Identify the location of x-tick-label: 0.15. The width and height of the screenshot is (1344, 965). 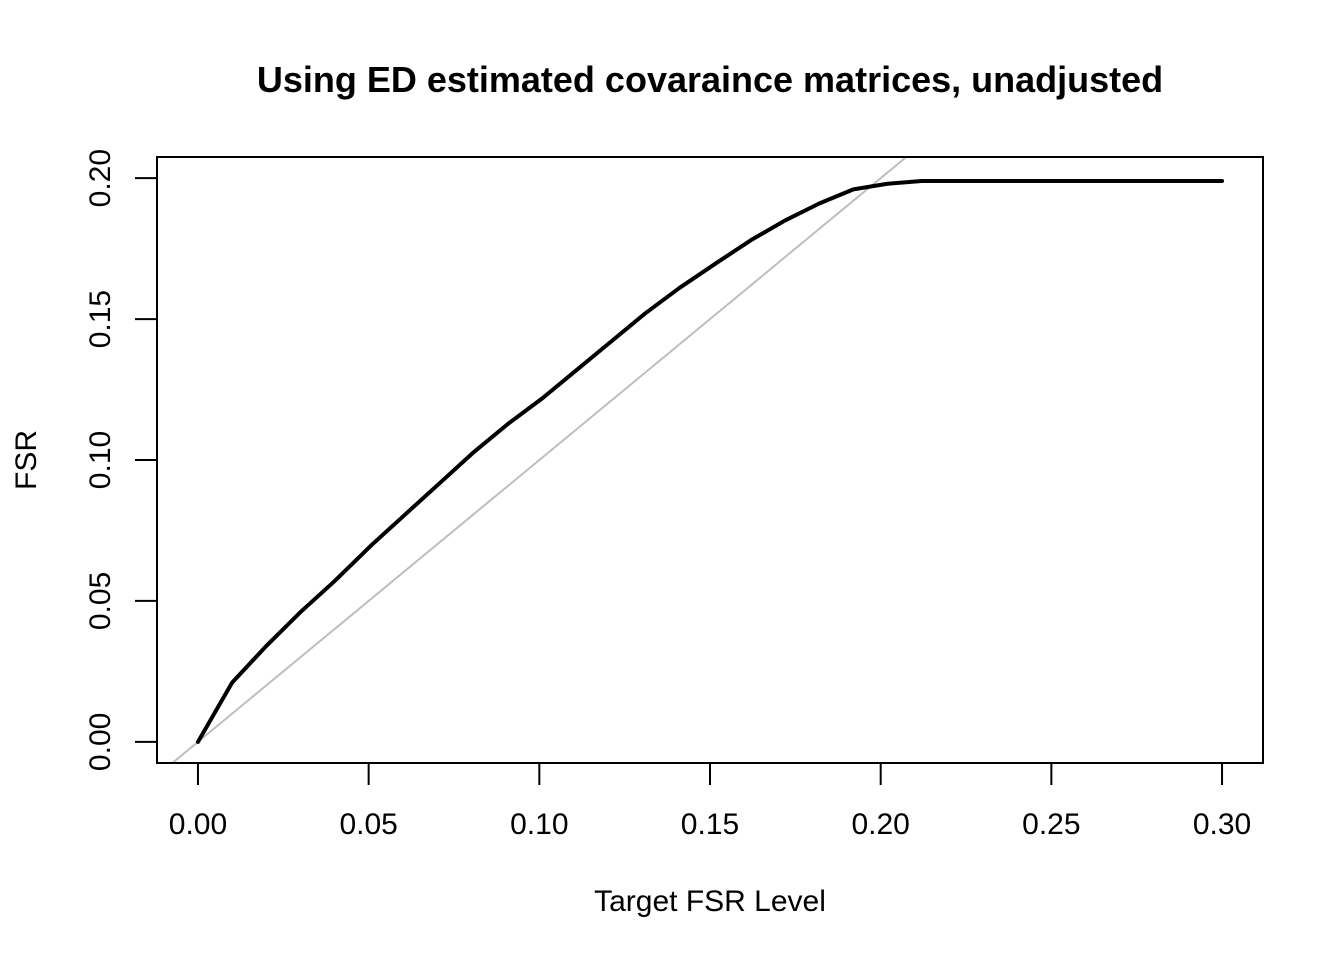
(710, 824).